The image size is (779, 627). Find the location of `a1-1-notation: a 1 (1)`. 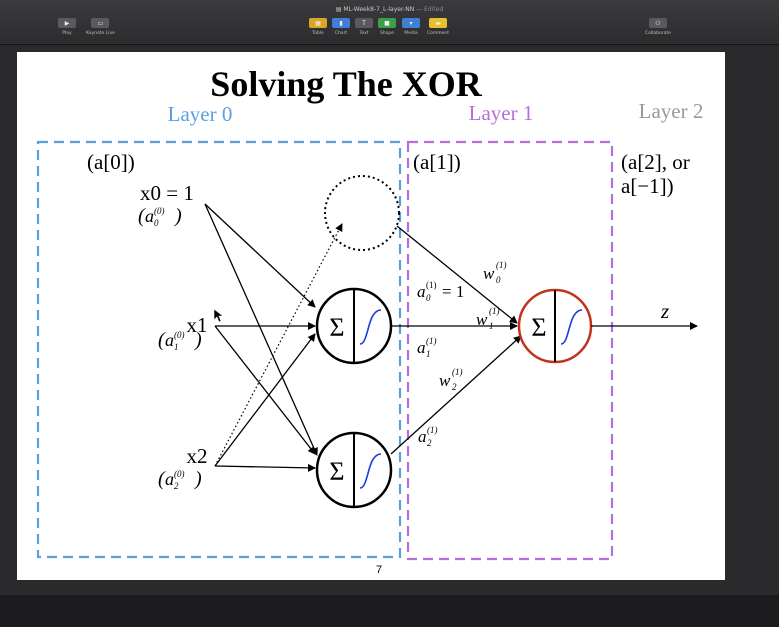

a1-1-notation: a 1 (1) is located at coordinates (427, 347).